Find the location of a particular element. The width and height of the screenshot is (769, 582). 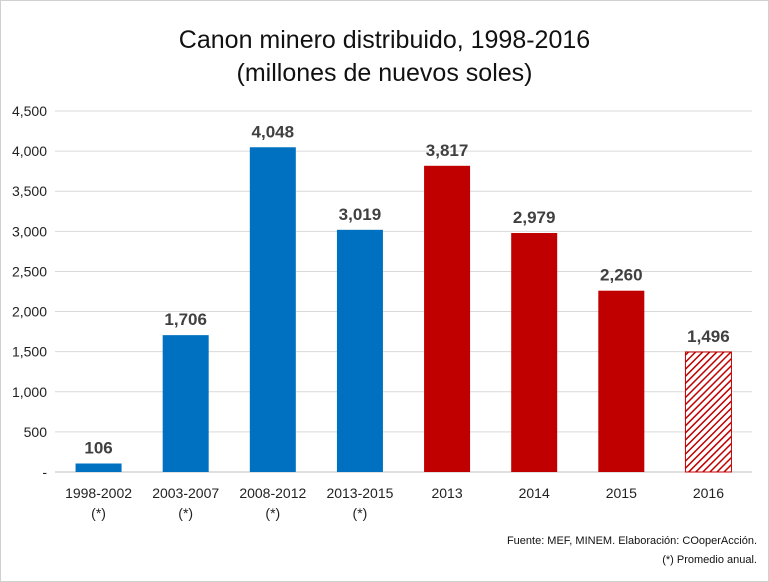

x-tick-label: 1998-2002 is located at coordinates (98, 493).